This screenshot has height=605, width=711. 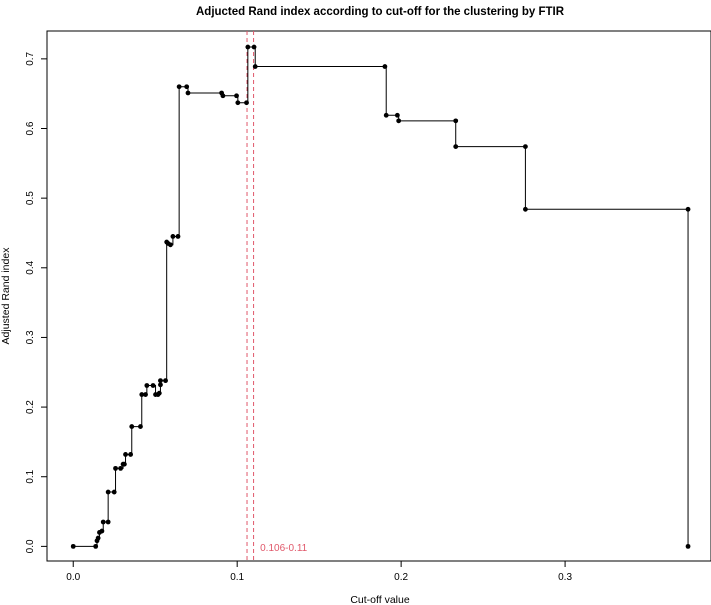 I want to click on x-tick-label: 0.0, so click(x=73, y=577).